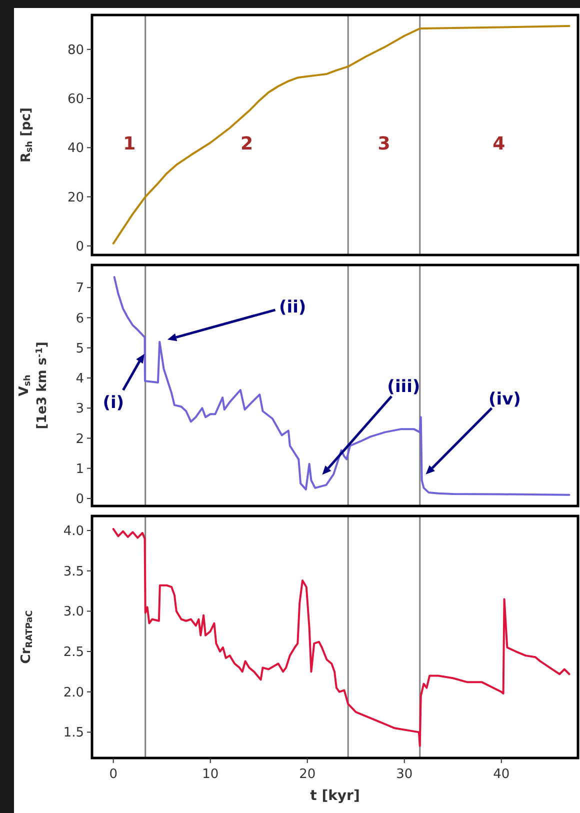  Describe the element at coordinates (80, 318) in the screenshot. I see `y-tick-label: 6` at that location.